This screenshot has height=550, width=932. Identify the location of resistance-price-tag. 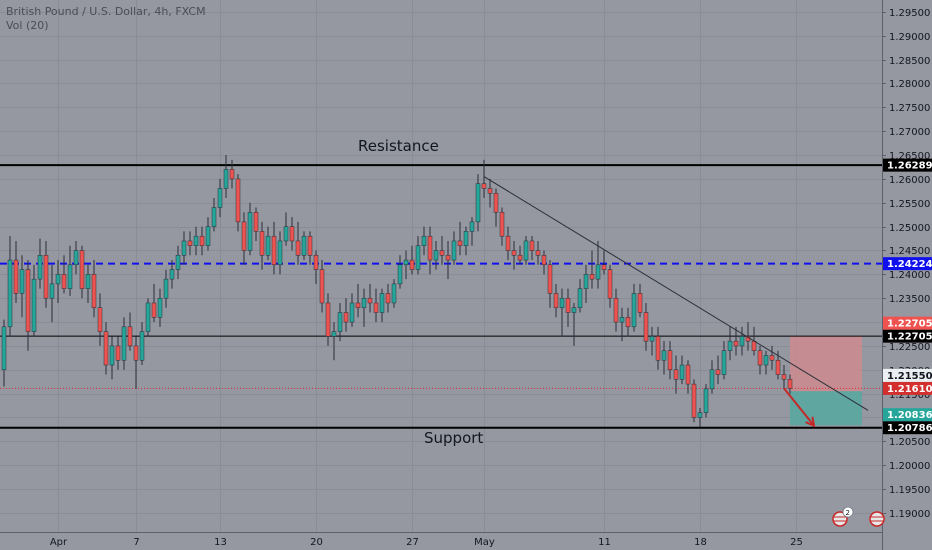
(907, 165).